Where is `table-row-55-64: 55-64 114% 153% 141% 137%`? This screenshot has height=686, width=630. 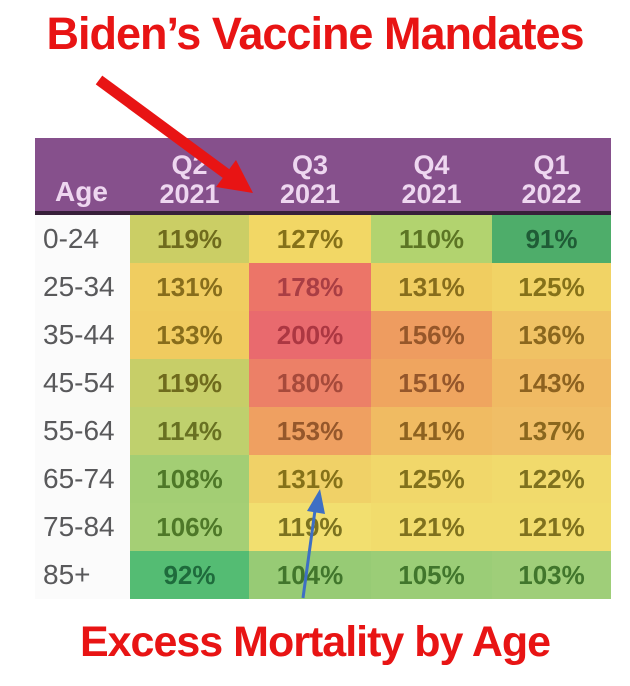
table-row-55-64: 55-64 114% 153% 141% 137% is located at coordinates (323, 431).